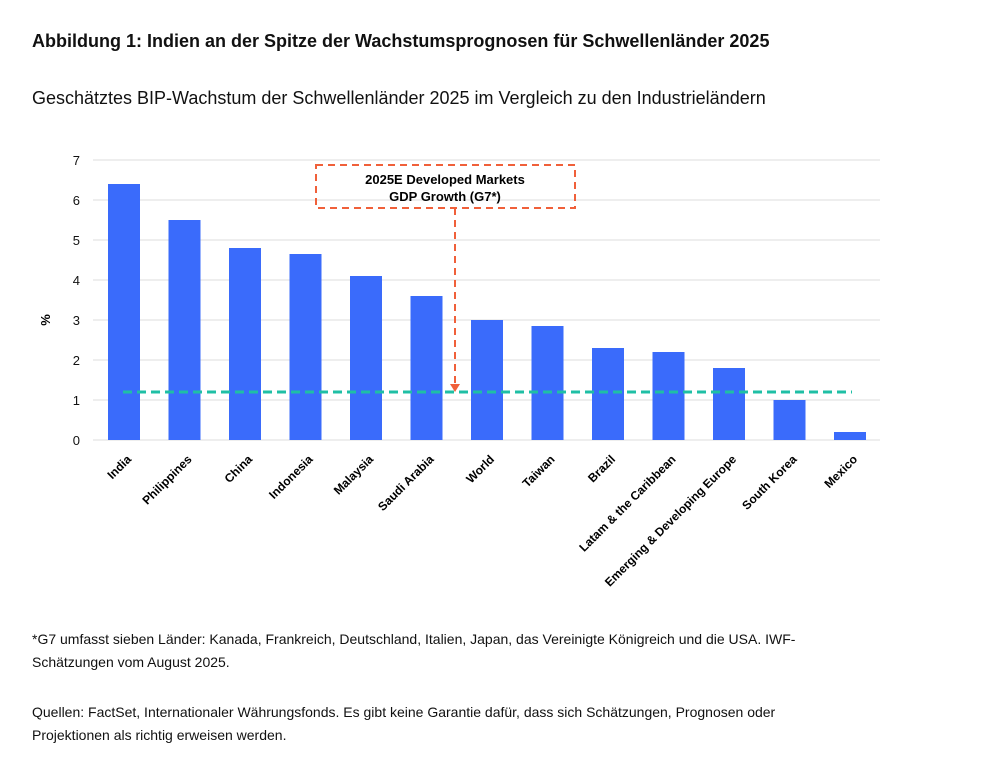  What do you see at coordinates (76, 160) in the screenshot?
I see `y-tick-label: 7` at bounding box center [76, 160].